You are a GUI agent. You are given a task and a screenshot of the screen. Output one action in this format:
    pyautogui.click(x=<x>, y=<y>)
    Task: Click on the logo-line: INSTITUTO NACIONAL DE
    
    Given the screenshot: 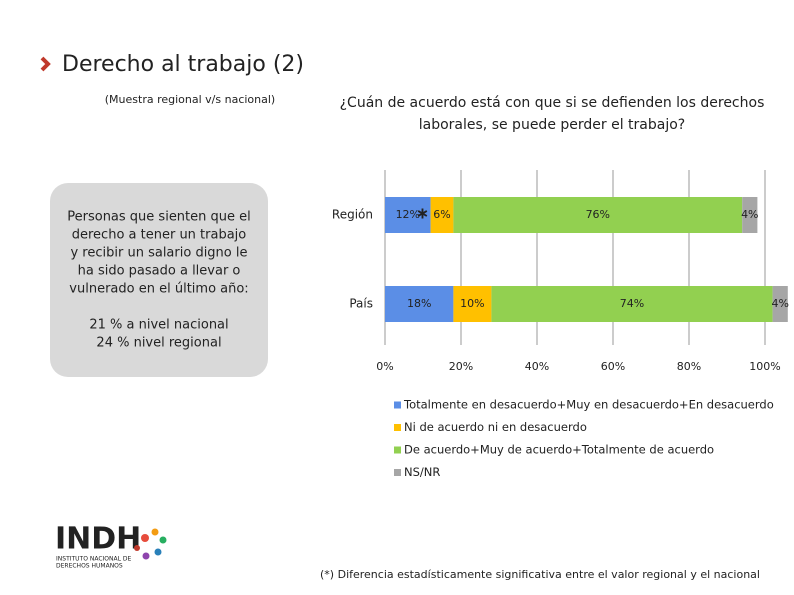 What is the action you would take?
    pyautogui.click(x=93, y=559)
    